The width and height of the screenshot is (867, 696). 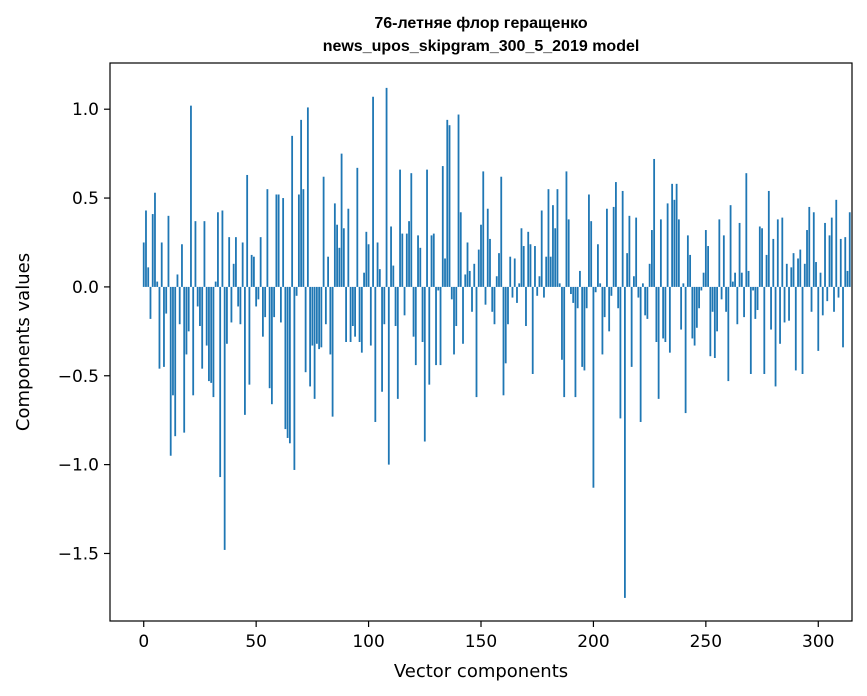 What do you see at coordinates (23, 342) in the screenshot?
I see `y-axis-label: Components values` at bounding box center [23, 342].